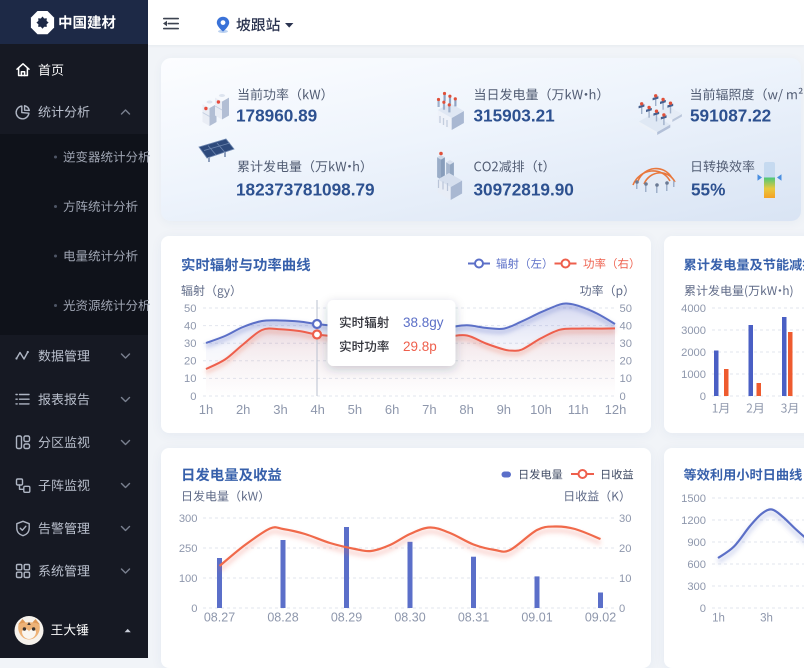 The image size is (804, 668). Describe the element at coordinates (243, 409) in the screenshot. I see `svg-text: 2h` at that location.